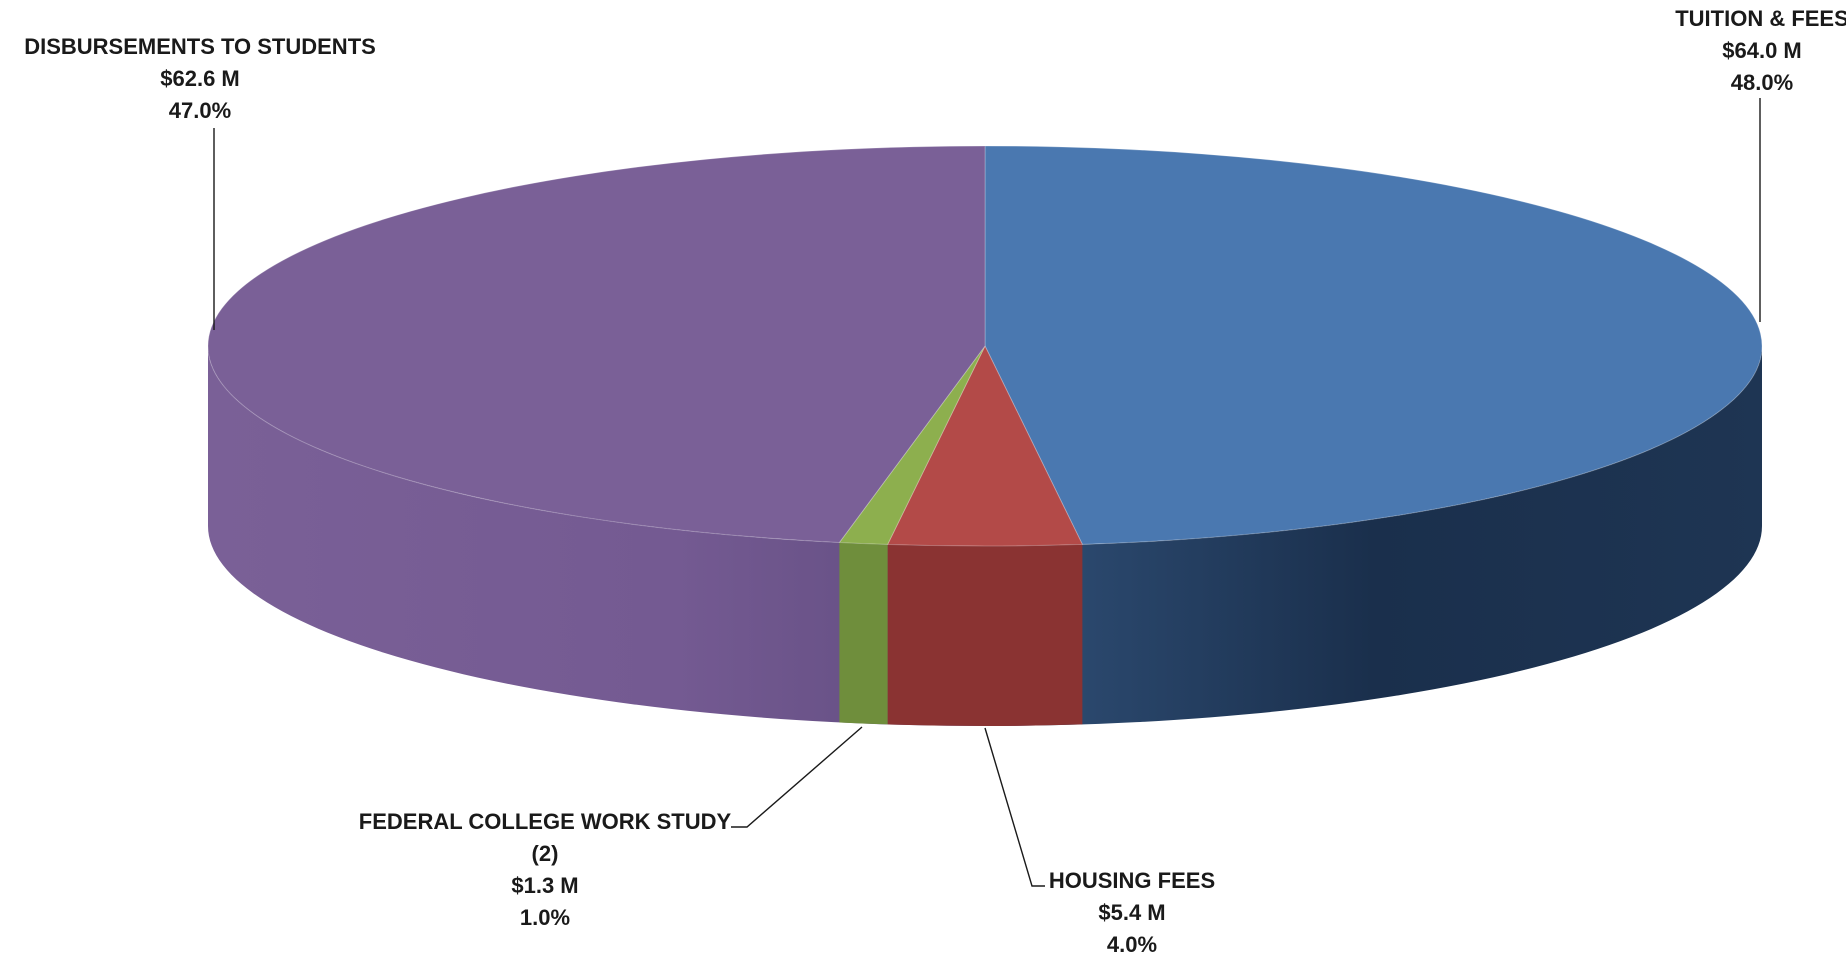 The height and width of the screenshot is (954, 1846). Describe the element at coordinates (1132, 880) in the screenshot. I see `label-housing-name: HOUSING FEES` at that location.